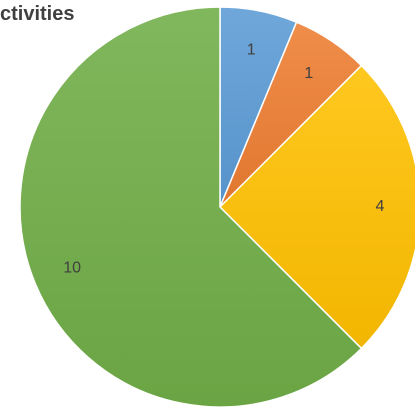 This screenshot has height=413, width=415. Describe the element at coordinates (308, 73) in the screenshot. I see `pie-data-label-2: 1` at that location.